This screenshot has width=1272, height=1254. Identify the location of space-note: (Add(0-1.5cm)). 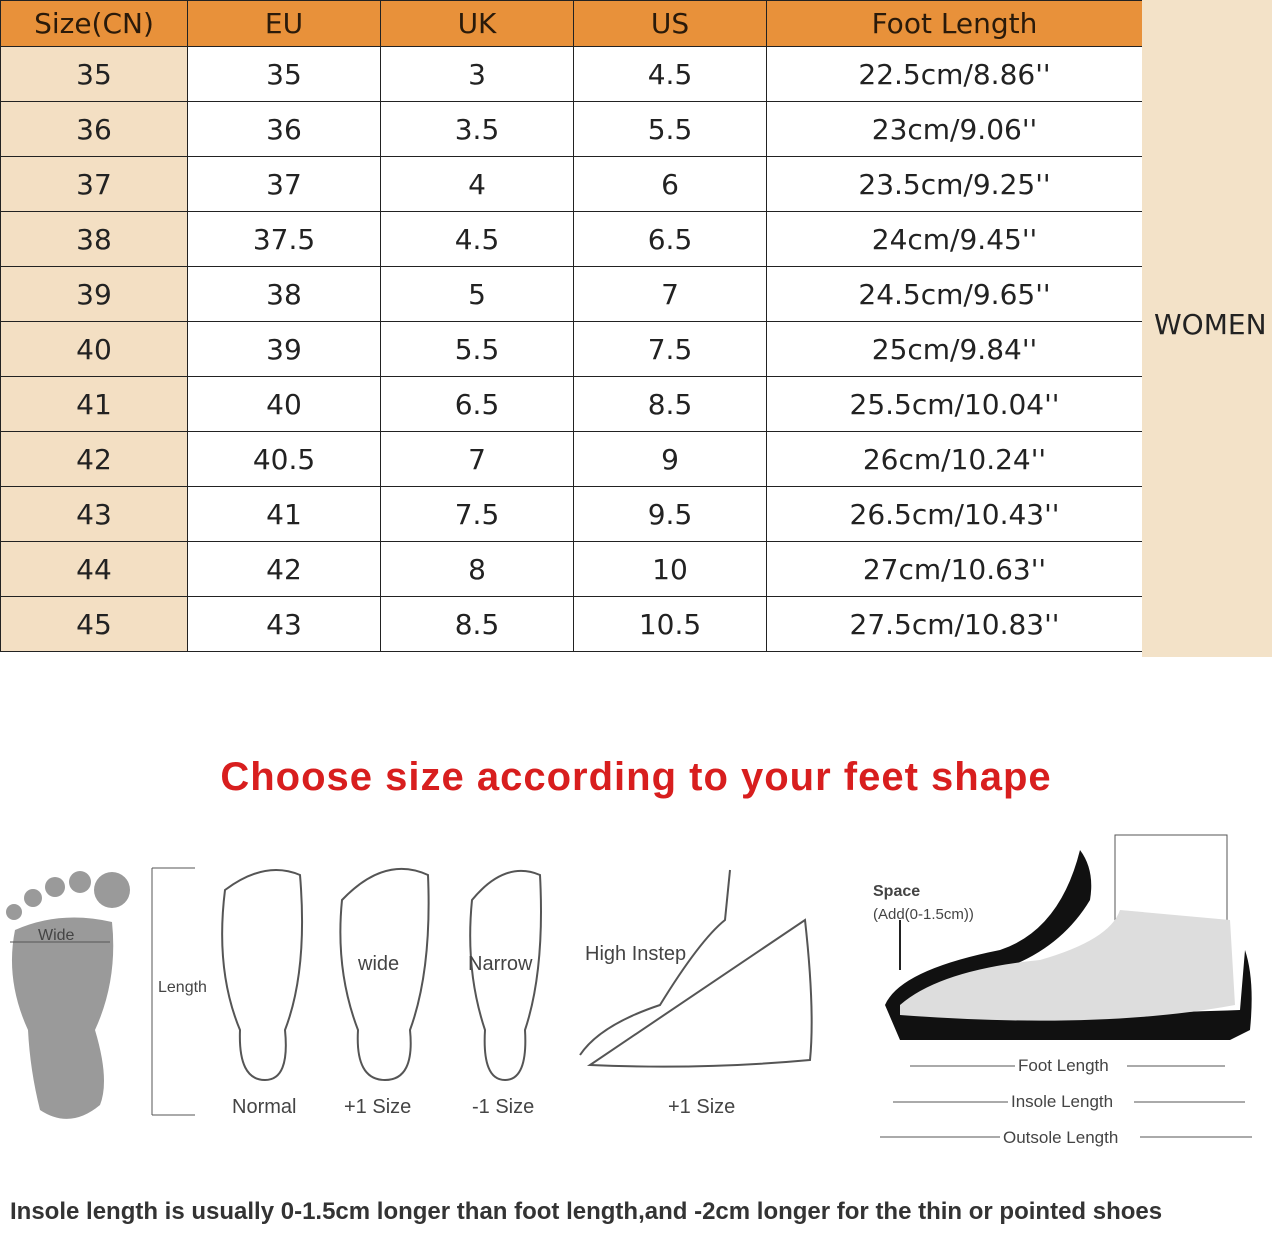
(923, 914).